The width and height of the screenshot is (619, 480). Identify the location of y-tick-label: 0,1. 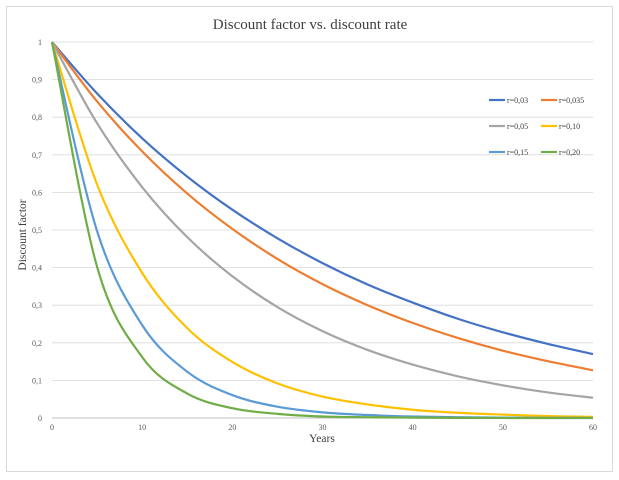
(37, 380).